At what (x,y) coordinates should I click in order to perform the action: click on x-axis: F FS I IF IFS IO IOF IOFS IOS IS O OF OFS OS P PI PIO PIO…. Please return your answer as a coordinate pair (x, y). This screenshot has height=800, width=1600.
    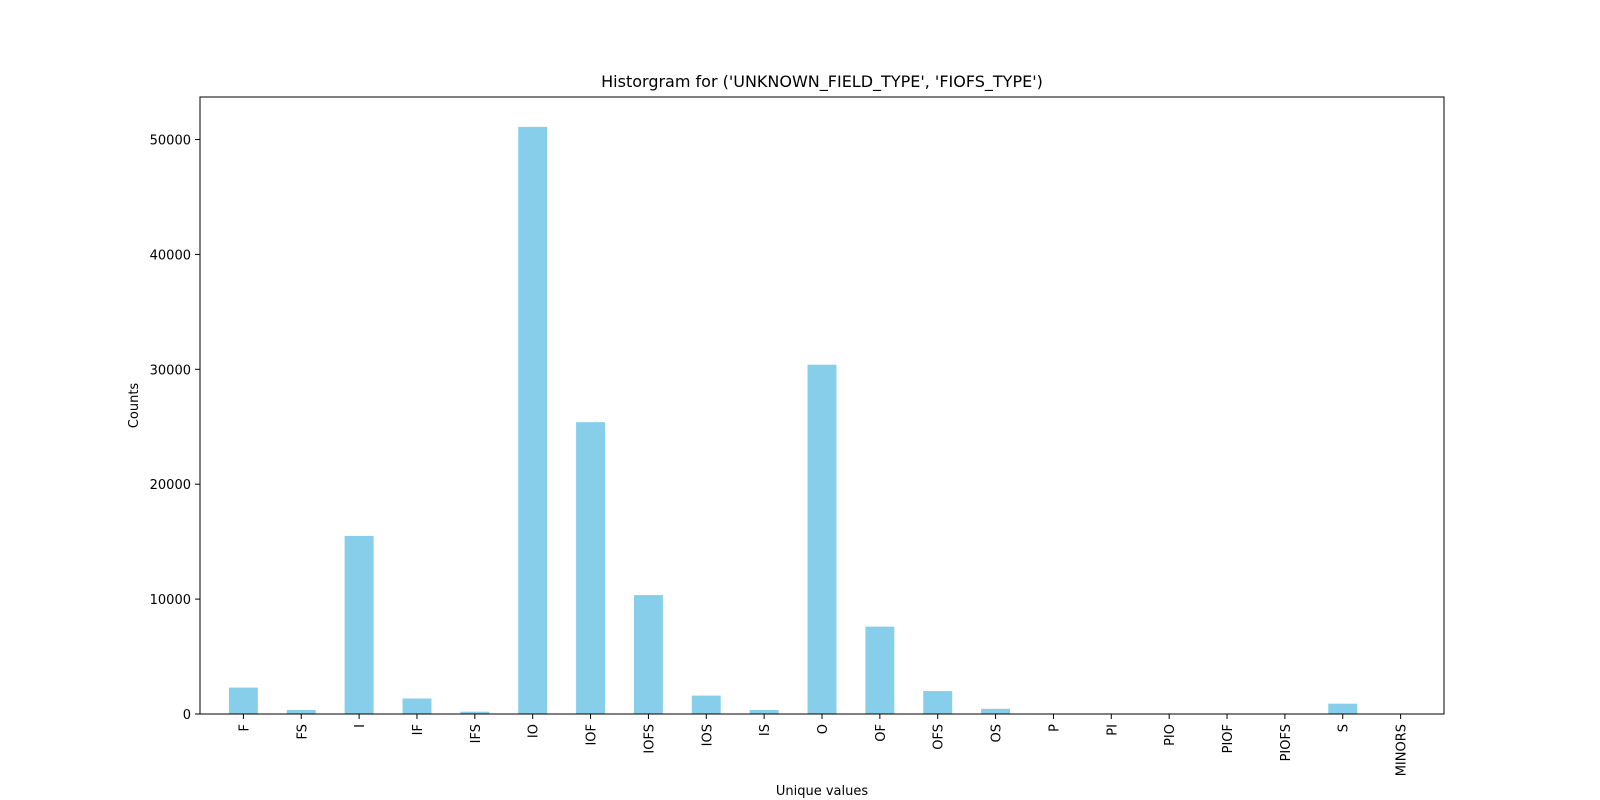
    Looking at the image, I should click on (823, 745).